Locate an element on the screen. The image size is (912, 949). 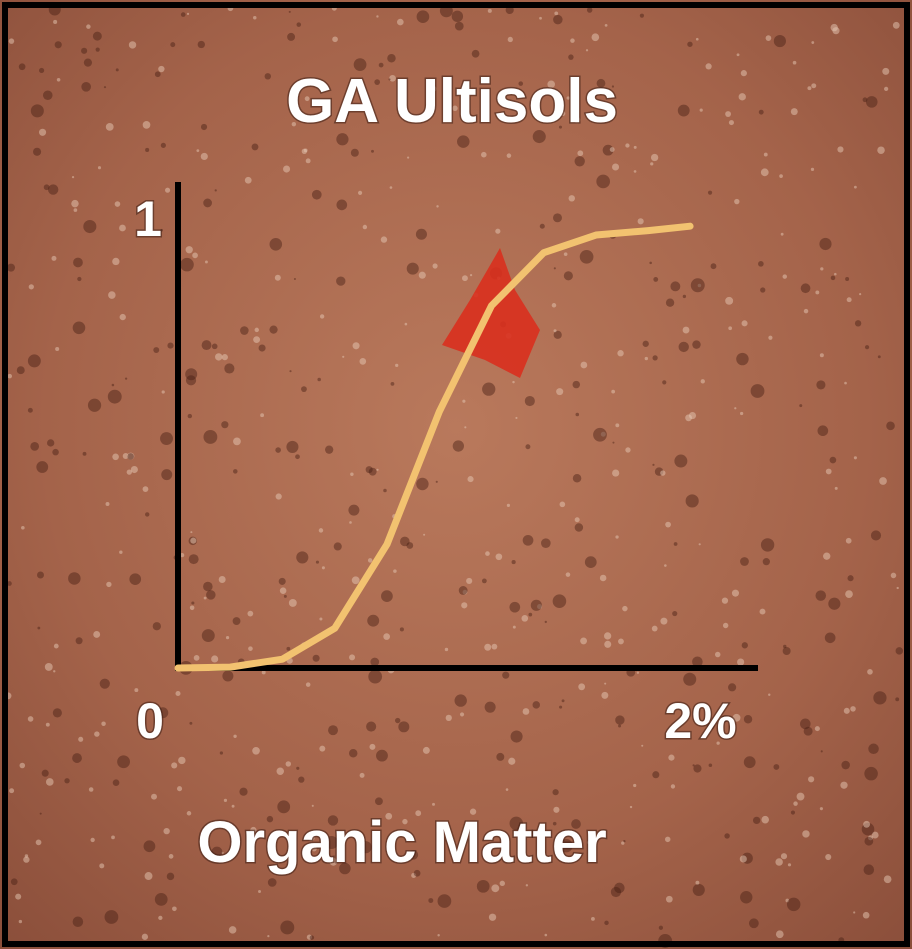
chart-title: GA Ultisols is located at coordinates (452, 101).